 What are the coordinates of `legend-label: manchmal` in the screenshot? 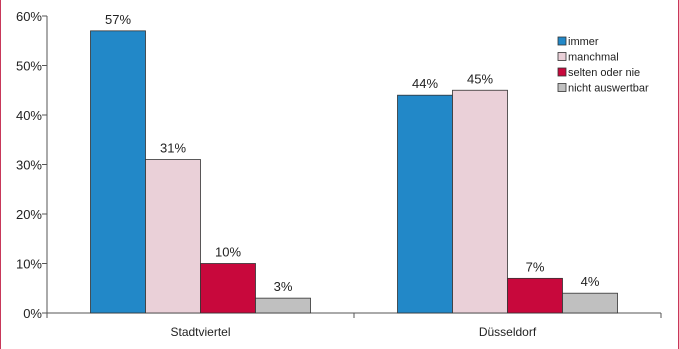 It's located at (593, 58).